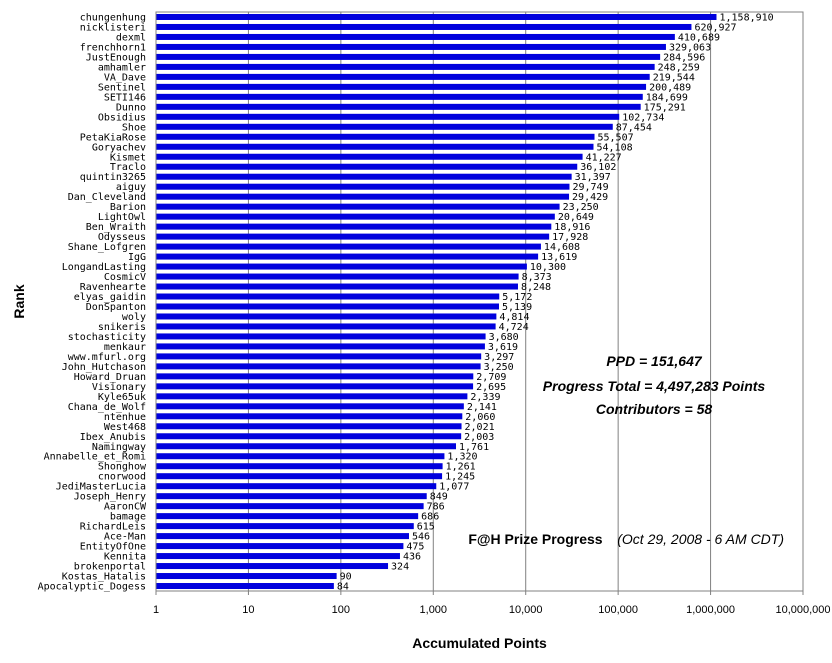  What do you see at coordinates (434, 610) in the screenshot?
I see `x-tick-label: 1,000` at bounding box center [434, 610].